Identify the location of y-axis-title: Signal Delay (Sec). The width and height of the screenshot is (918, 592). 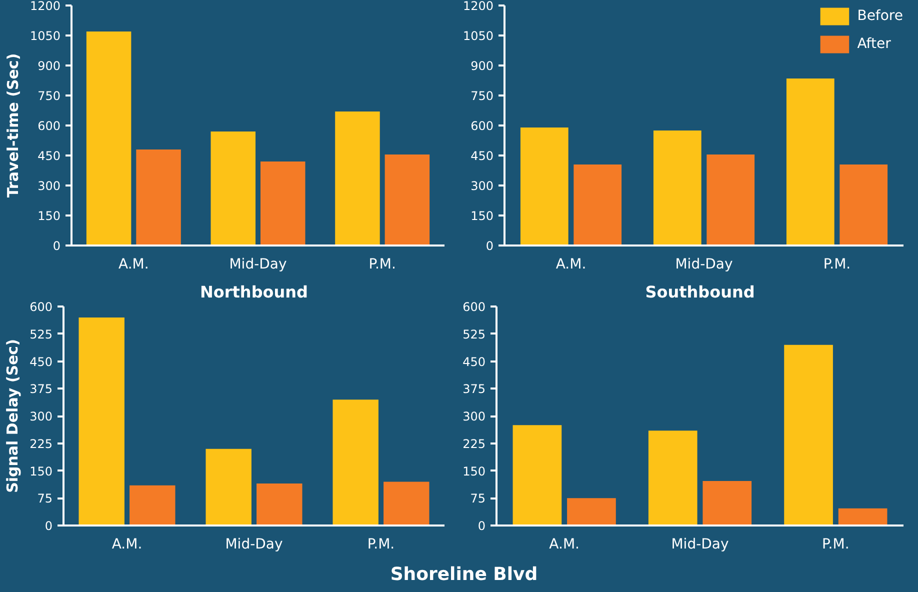
(13, 416).